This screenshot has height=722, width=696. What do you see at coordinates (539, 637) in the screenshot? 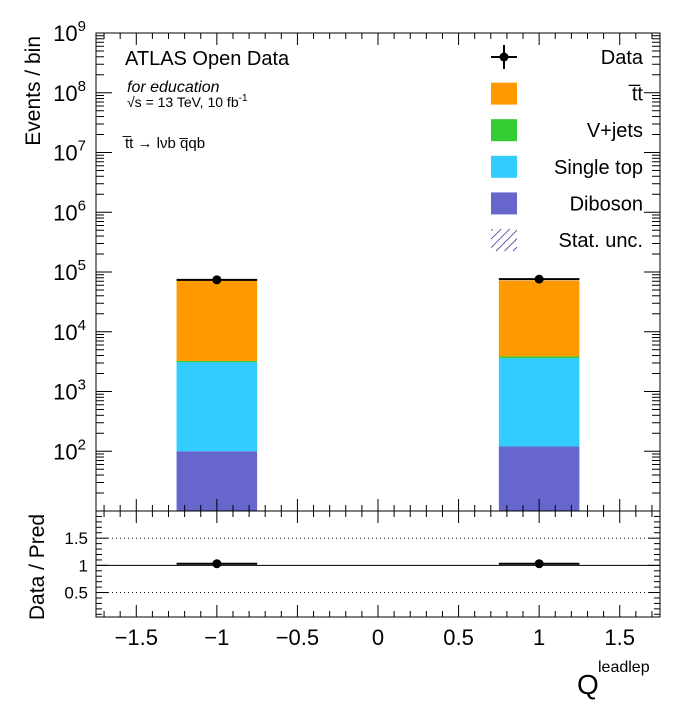
I see `x-tick-label: 1` at bounding box center [539, 637].